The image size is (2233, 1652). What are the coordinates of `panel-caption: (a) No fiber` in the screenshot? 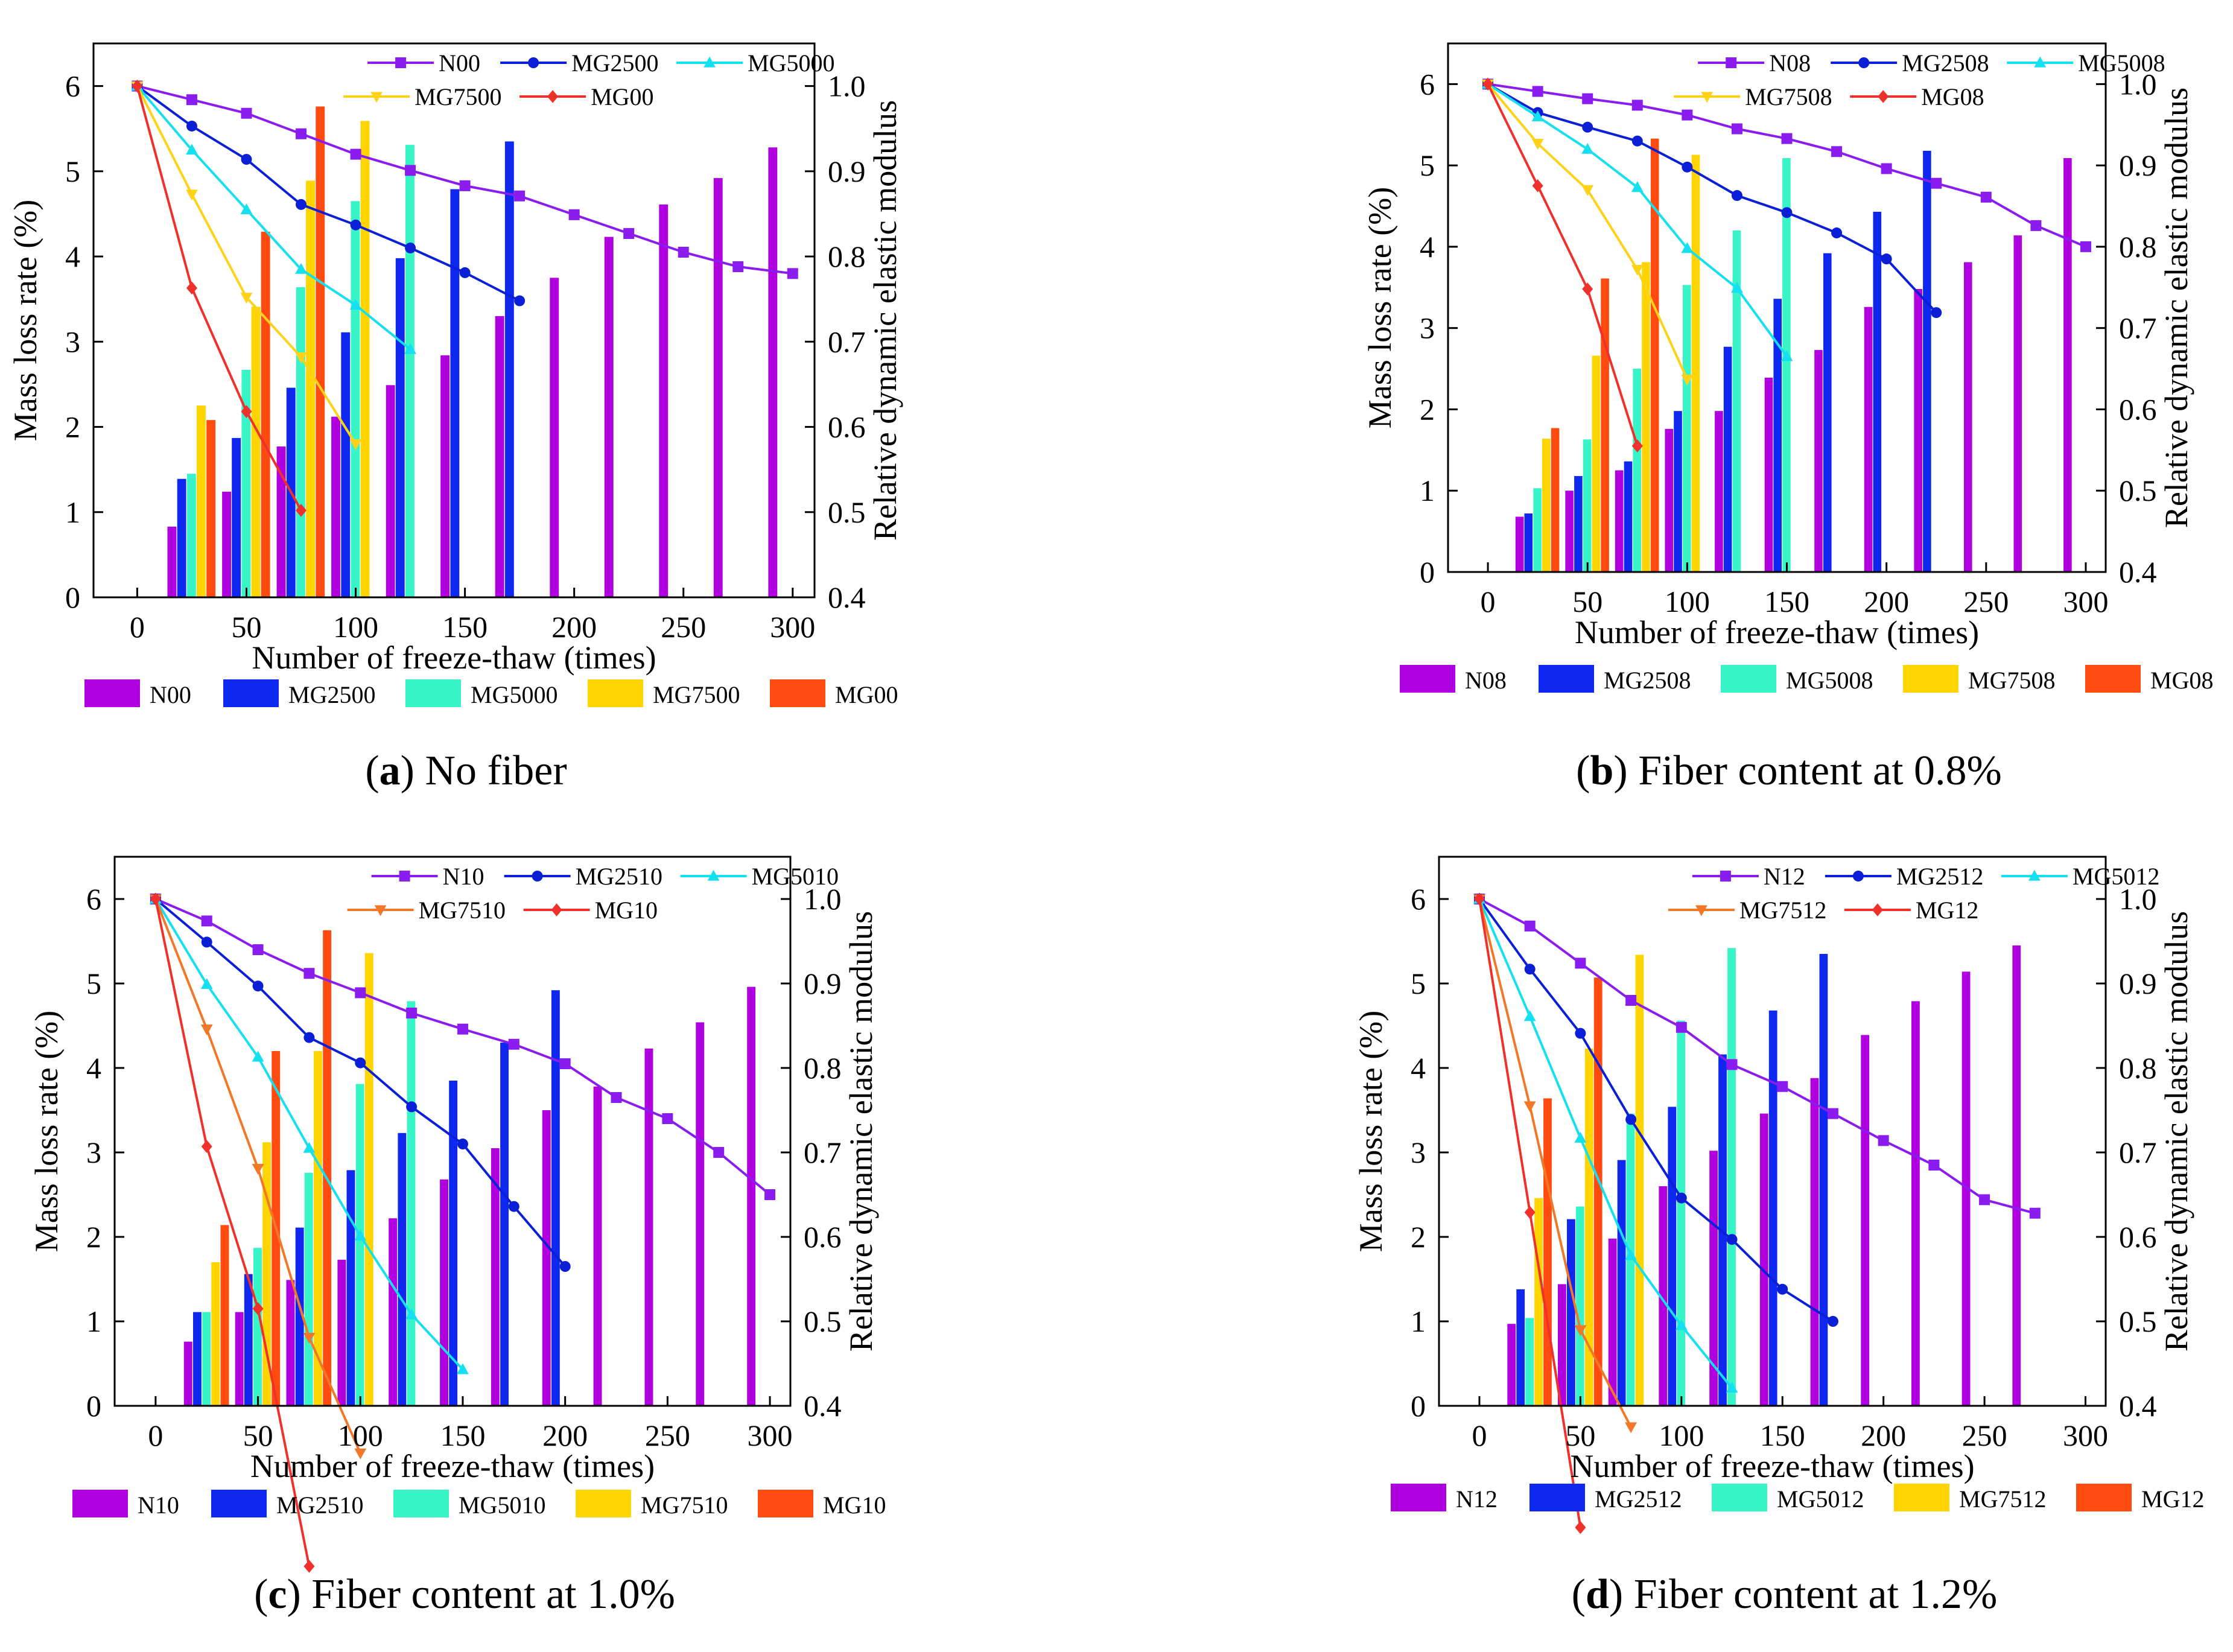 It's located at (466, 771).